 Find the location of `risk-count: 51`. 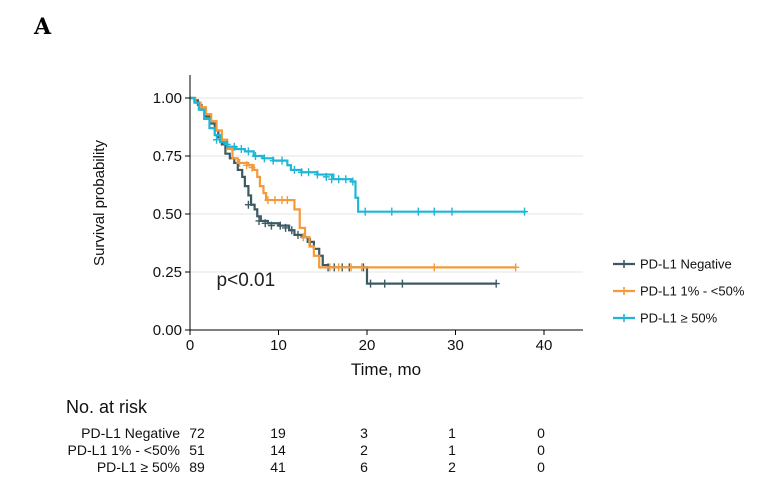

risk-count: 51 is located at coordinates (197, 450).